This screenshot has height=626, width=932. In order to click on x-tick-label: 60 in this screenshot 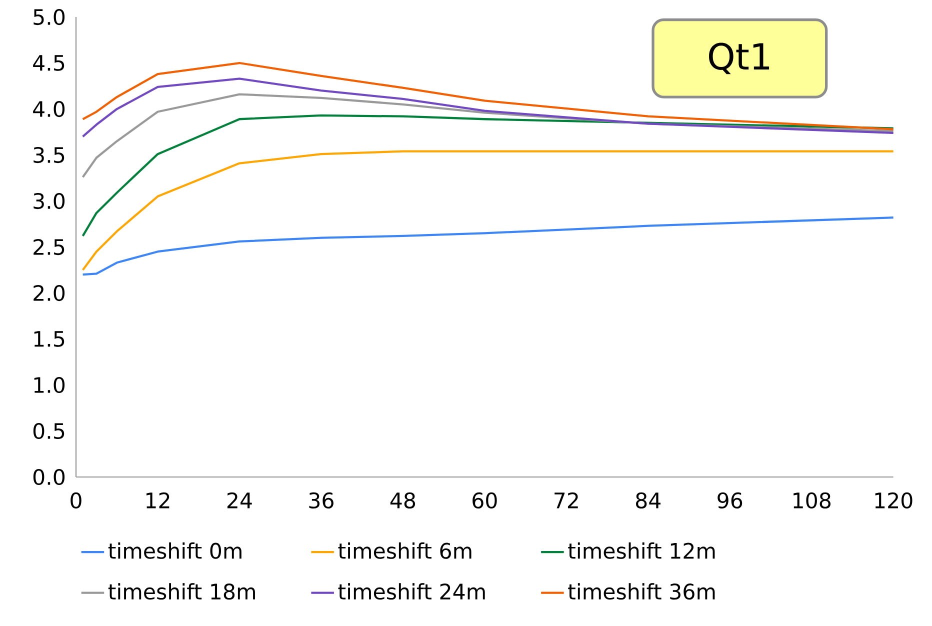, I will do `click(484, 500)`.